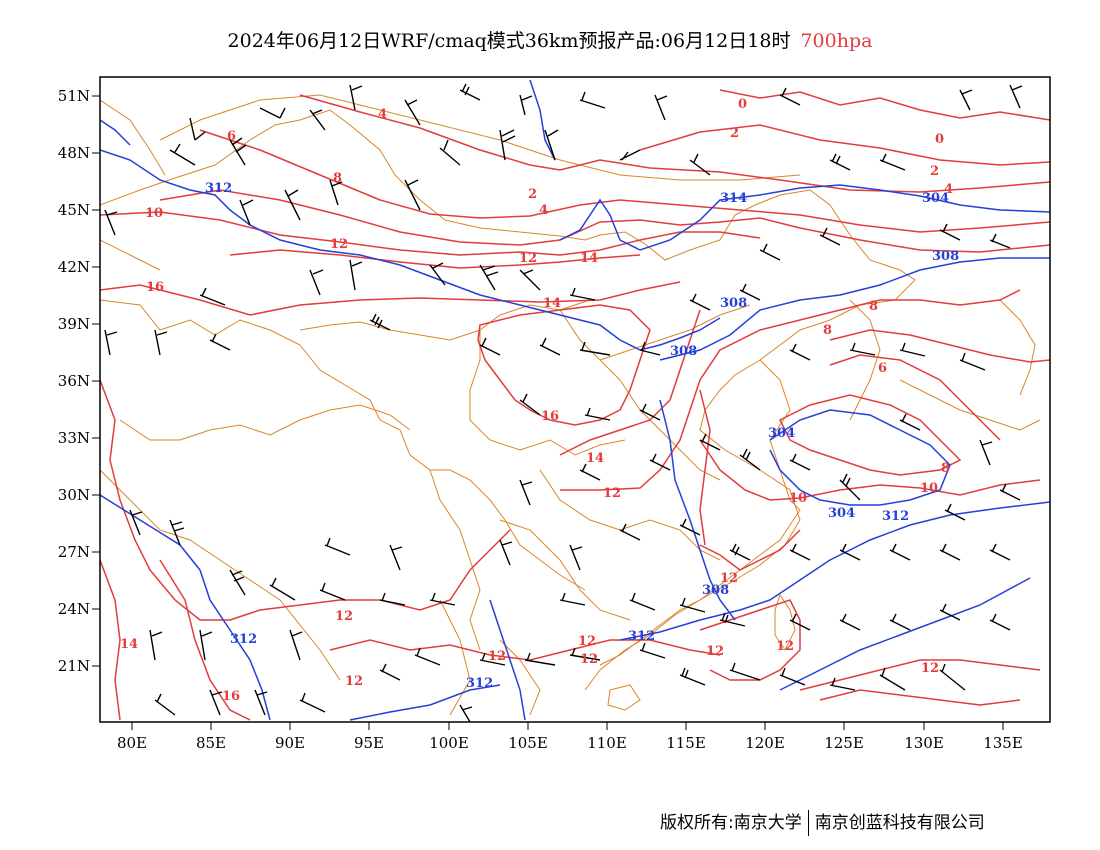  Describe the element at coordinates (742, 104) in the screenshot. I see `temp-label: 0` at that location.